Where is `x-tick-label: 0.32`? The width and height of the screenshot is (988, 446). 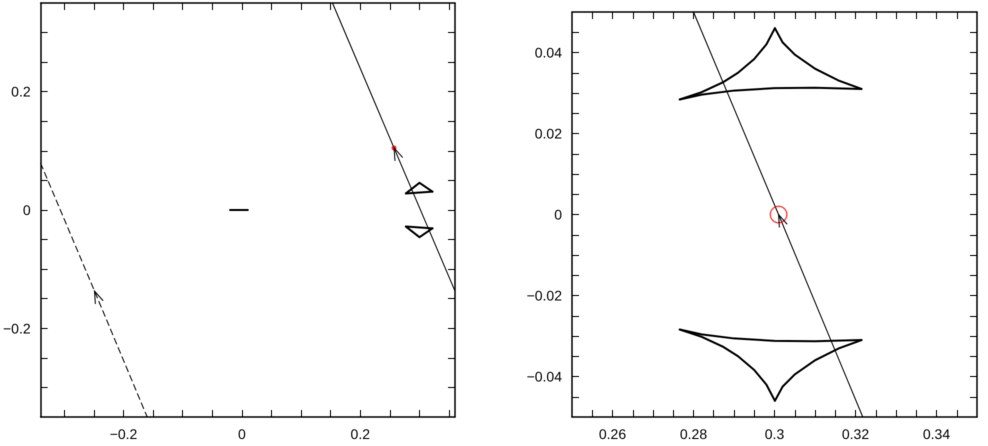 x-tick-label: 0.32 is located at coordinates (856, 434).